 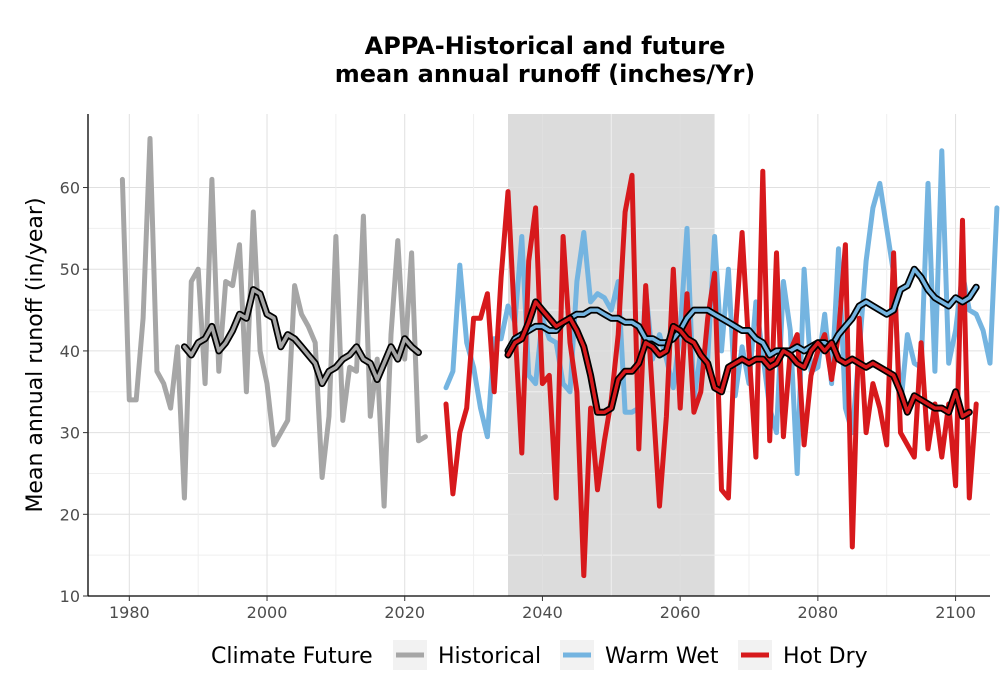 What do you see at coordinates (662, 656) in the screenshot?
I see `warm-wet-legend-label: Warm Wet` at bounding box center [662, 656].